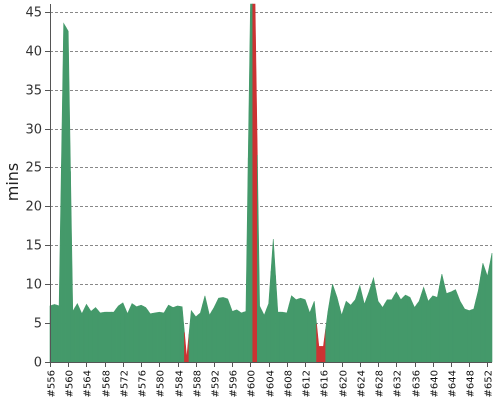 The width and height of the screenshot is (500, 400). Describe the element at coordinates (33, 13) in the screenshot. I see `y-tick-label: 45` at that location.